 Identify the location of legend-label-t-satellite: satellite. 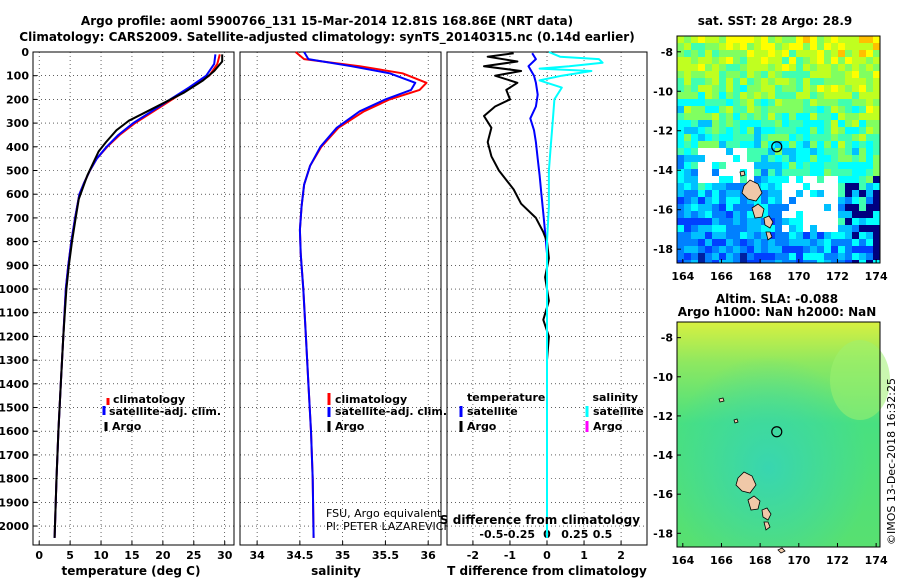
(492, 411).